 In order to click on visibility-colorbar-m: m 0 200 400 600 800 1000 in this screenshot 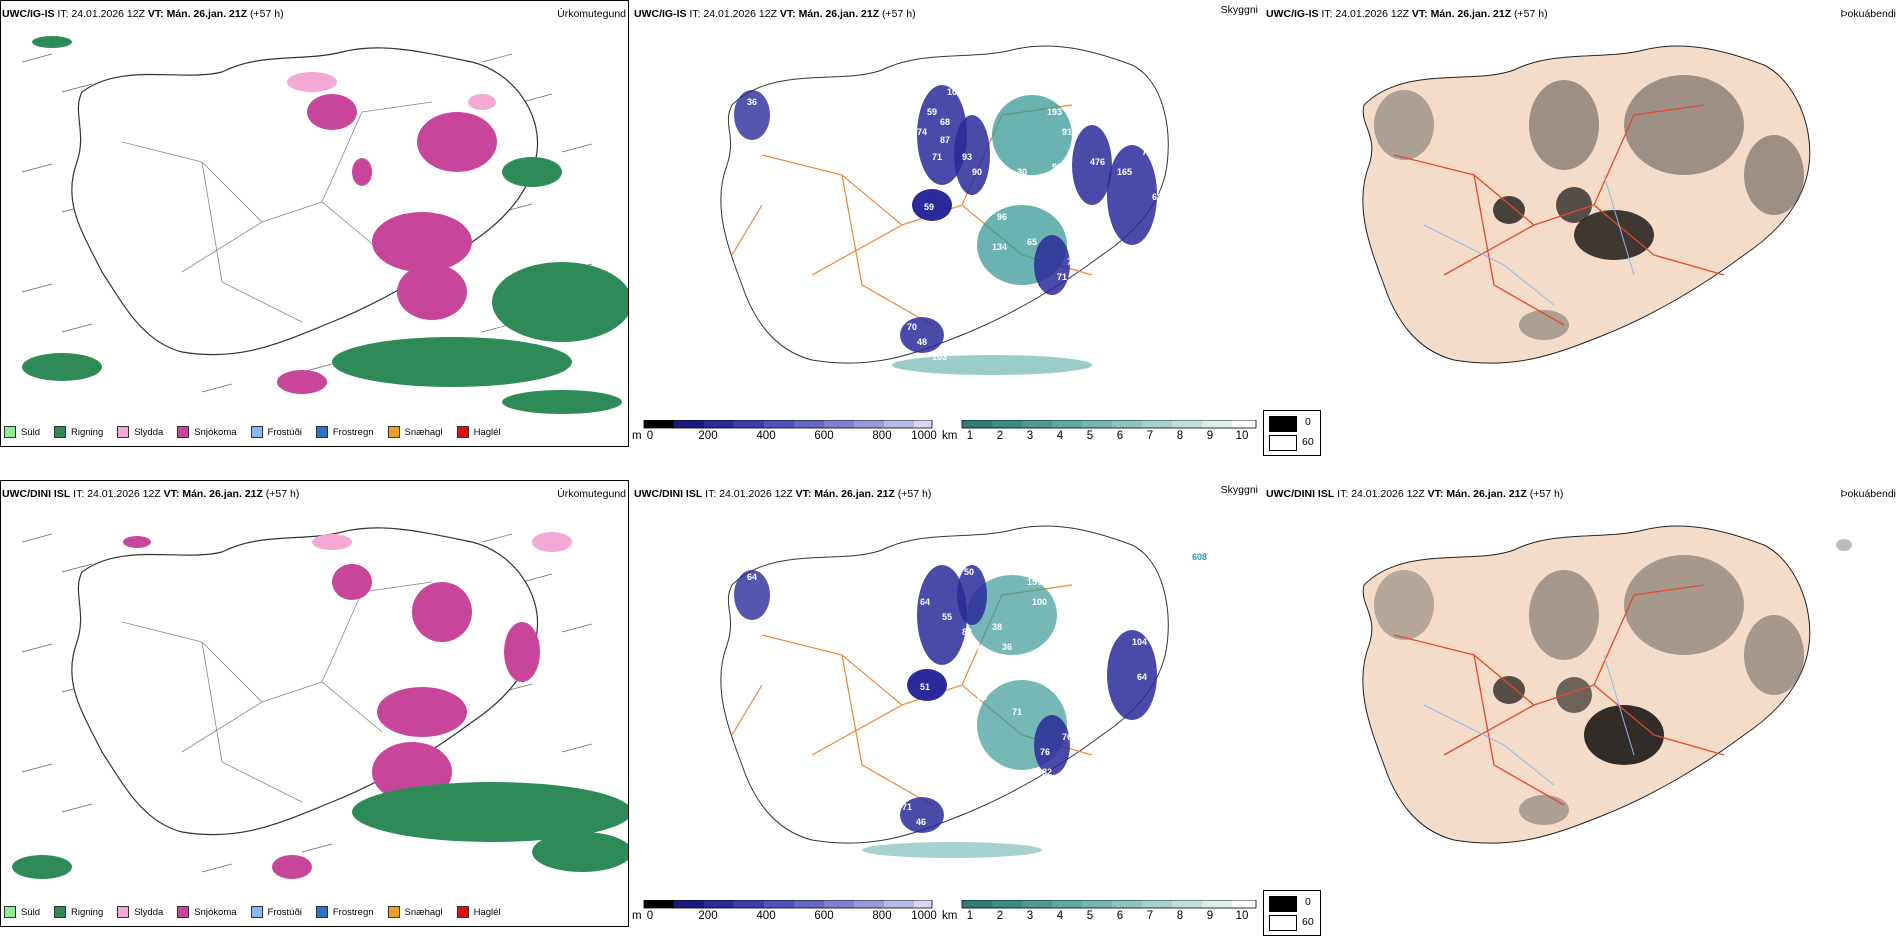, I will do `click(787, 910)`.